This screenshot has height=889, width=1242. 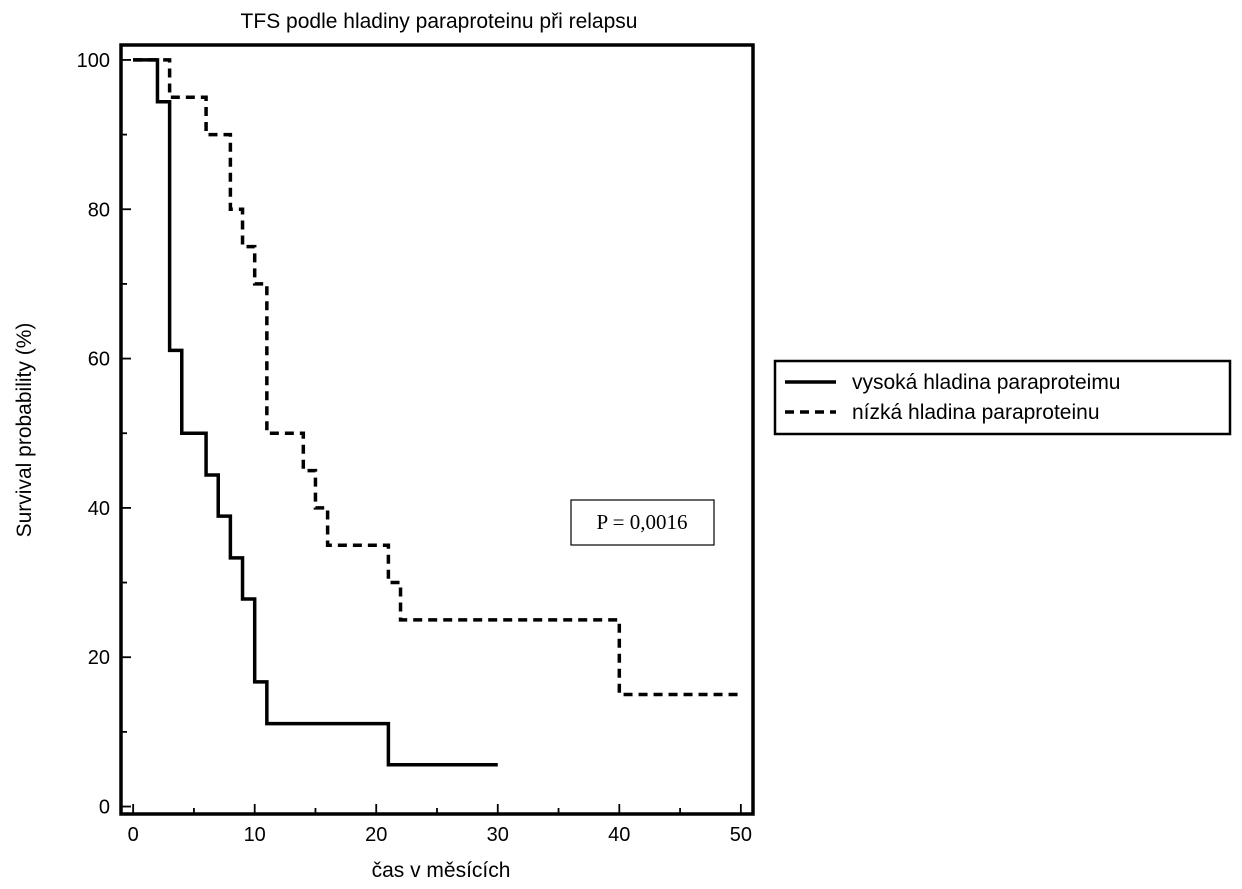 I want to click on legend-label-dashed: nízká hladina paraproteinu, so click(x=976, y=412).